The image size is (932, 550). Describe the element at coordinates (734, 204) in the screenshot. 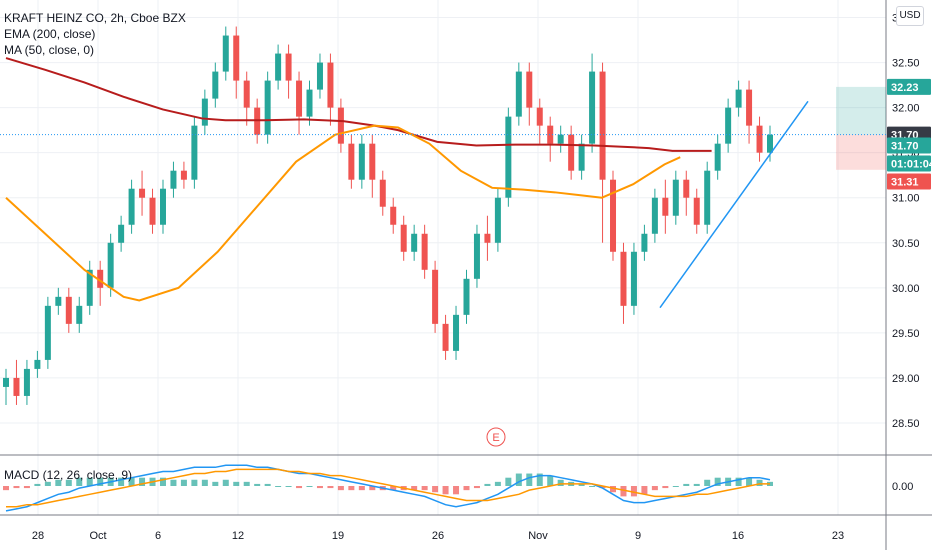

I see `trendline` at that location.